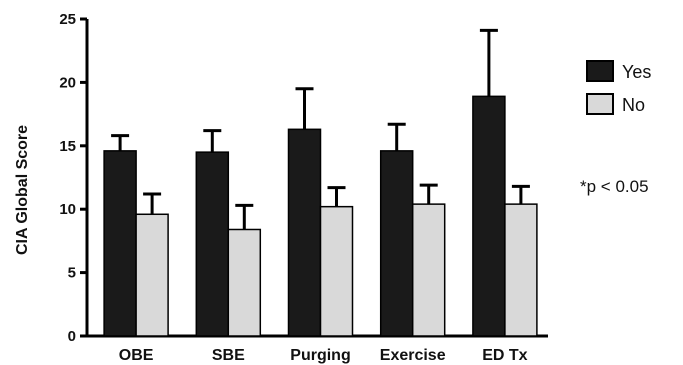  What do you see at coordinates (304, 232) in the screenshot?
I see `bar-yes-purging` at bounding box center [304, 232].